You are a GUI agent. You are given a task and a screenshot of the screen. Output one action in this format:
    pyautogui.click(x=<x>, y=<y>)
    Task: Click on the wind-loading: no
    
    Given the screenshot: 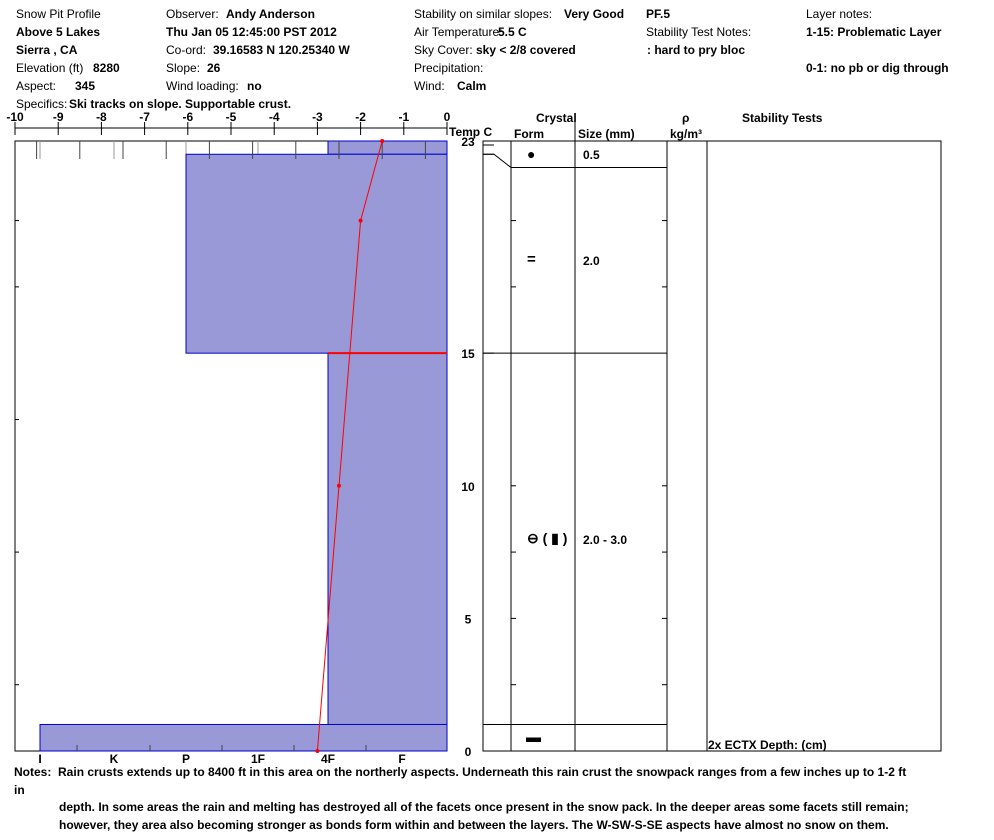 What is the action you would take?
    pyautogui.click(x=254, y=86)
    